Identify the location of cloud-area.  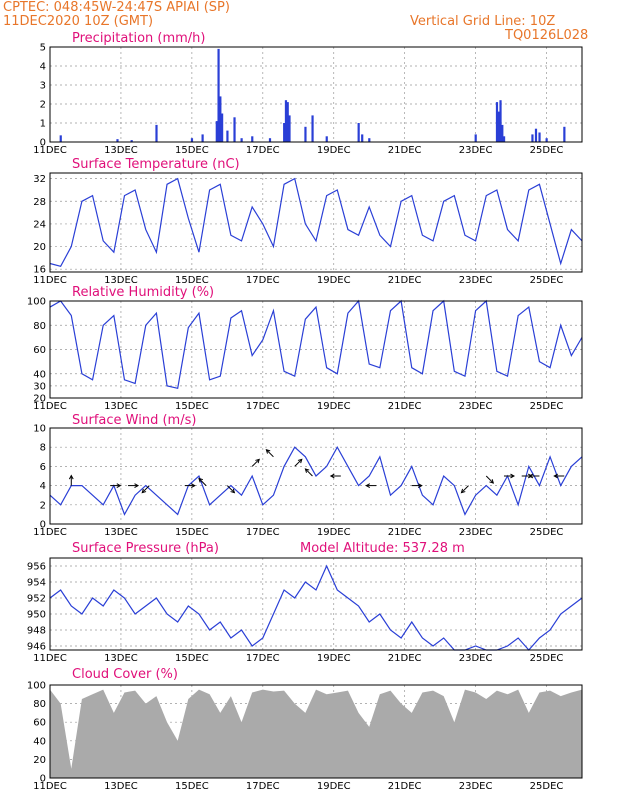
(316, 733).